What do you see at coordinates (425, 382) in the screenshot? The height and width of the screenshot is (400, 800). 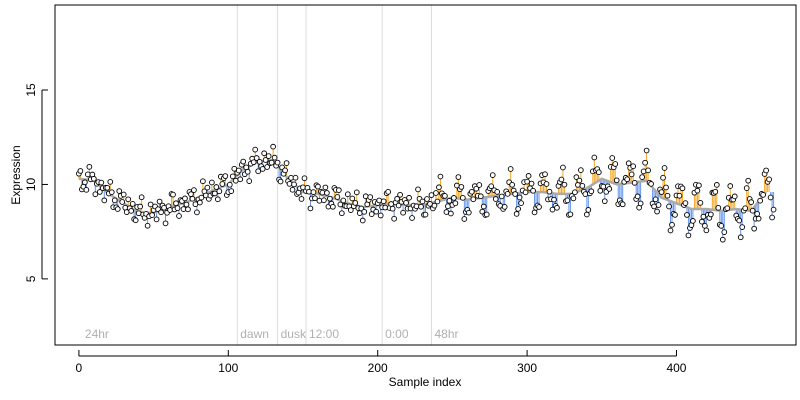 I see `x-axis-label: Sample index` at bounding box center [425, 382].